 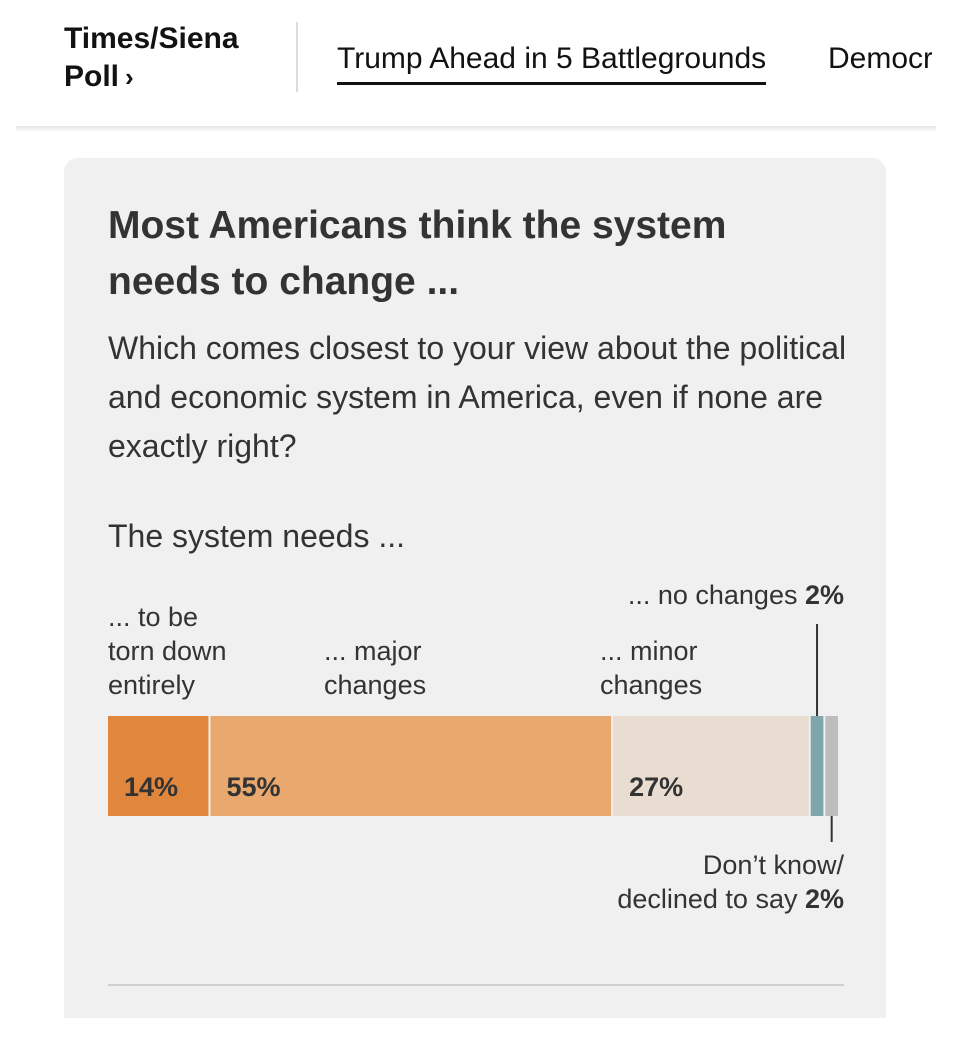 I want to click on nav-divider, so click(x=297, y=57).